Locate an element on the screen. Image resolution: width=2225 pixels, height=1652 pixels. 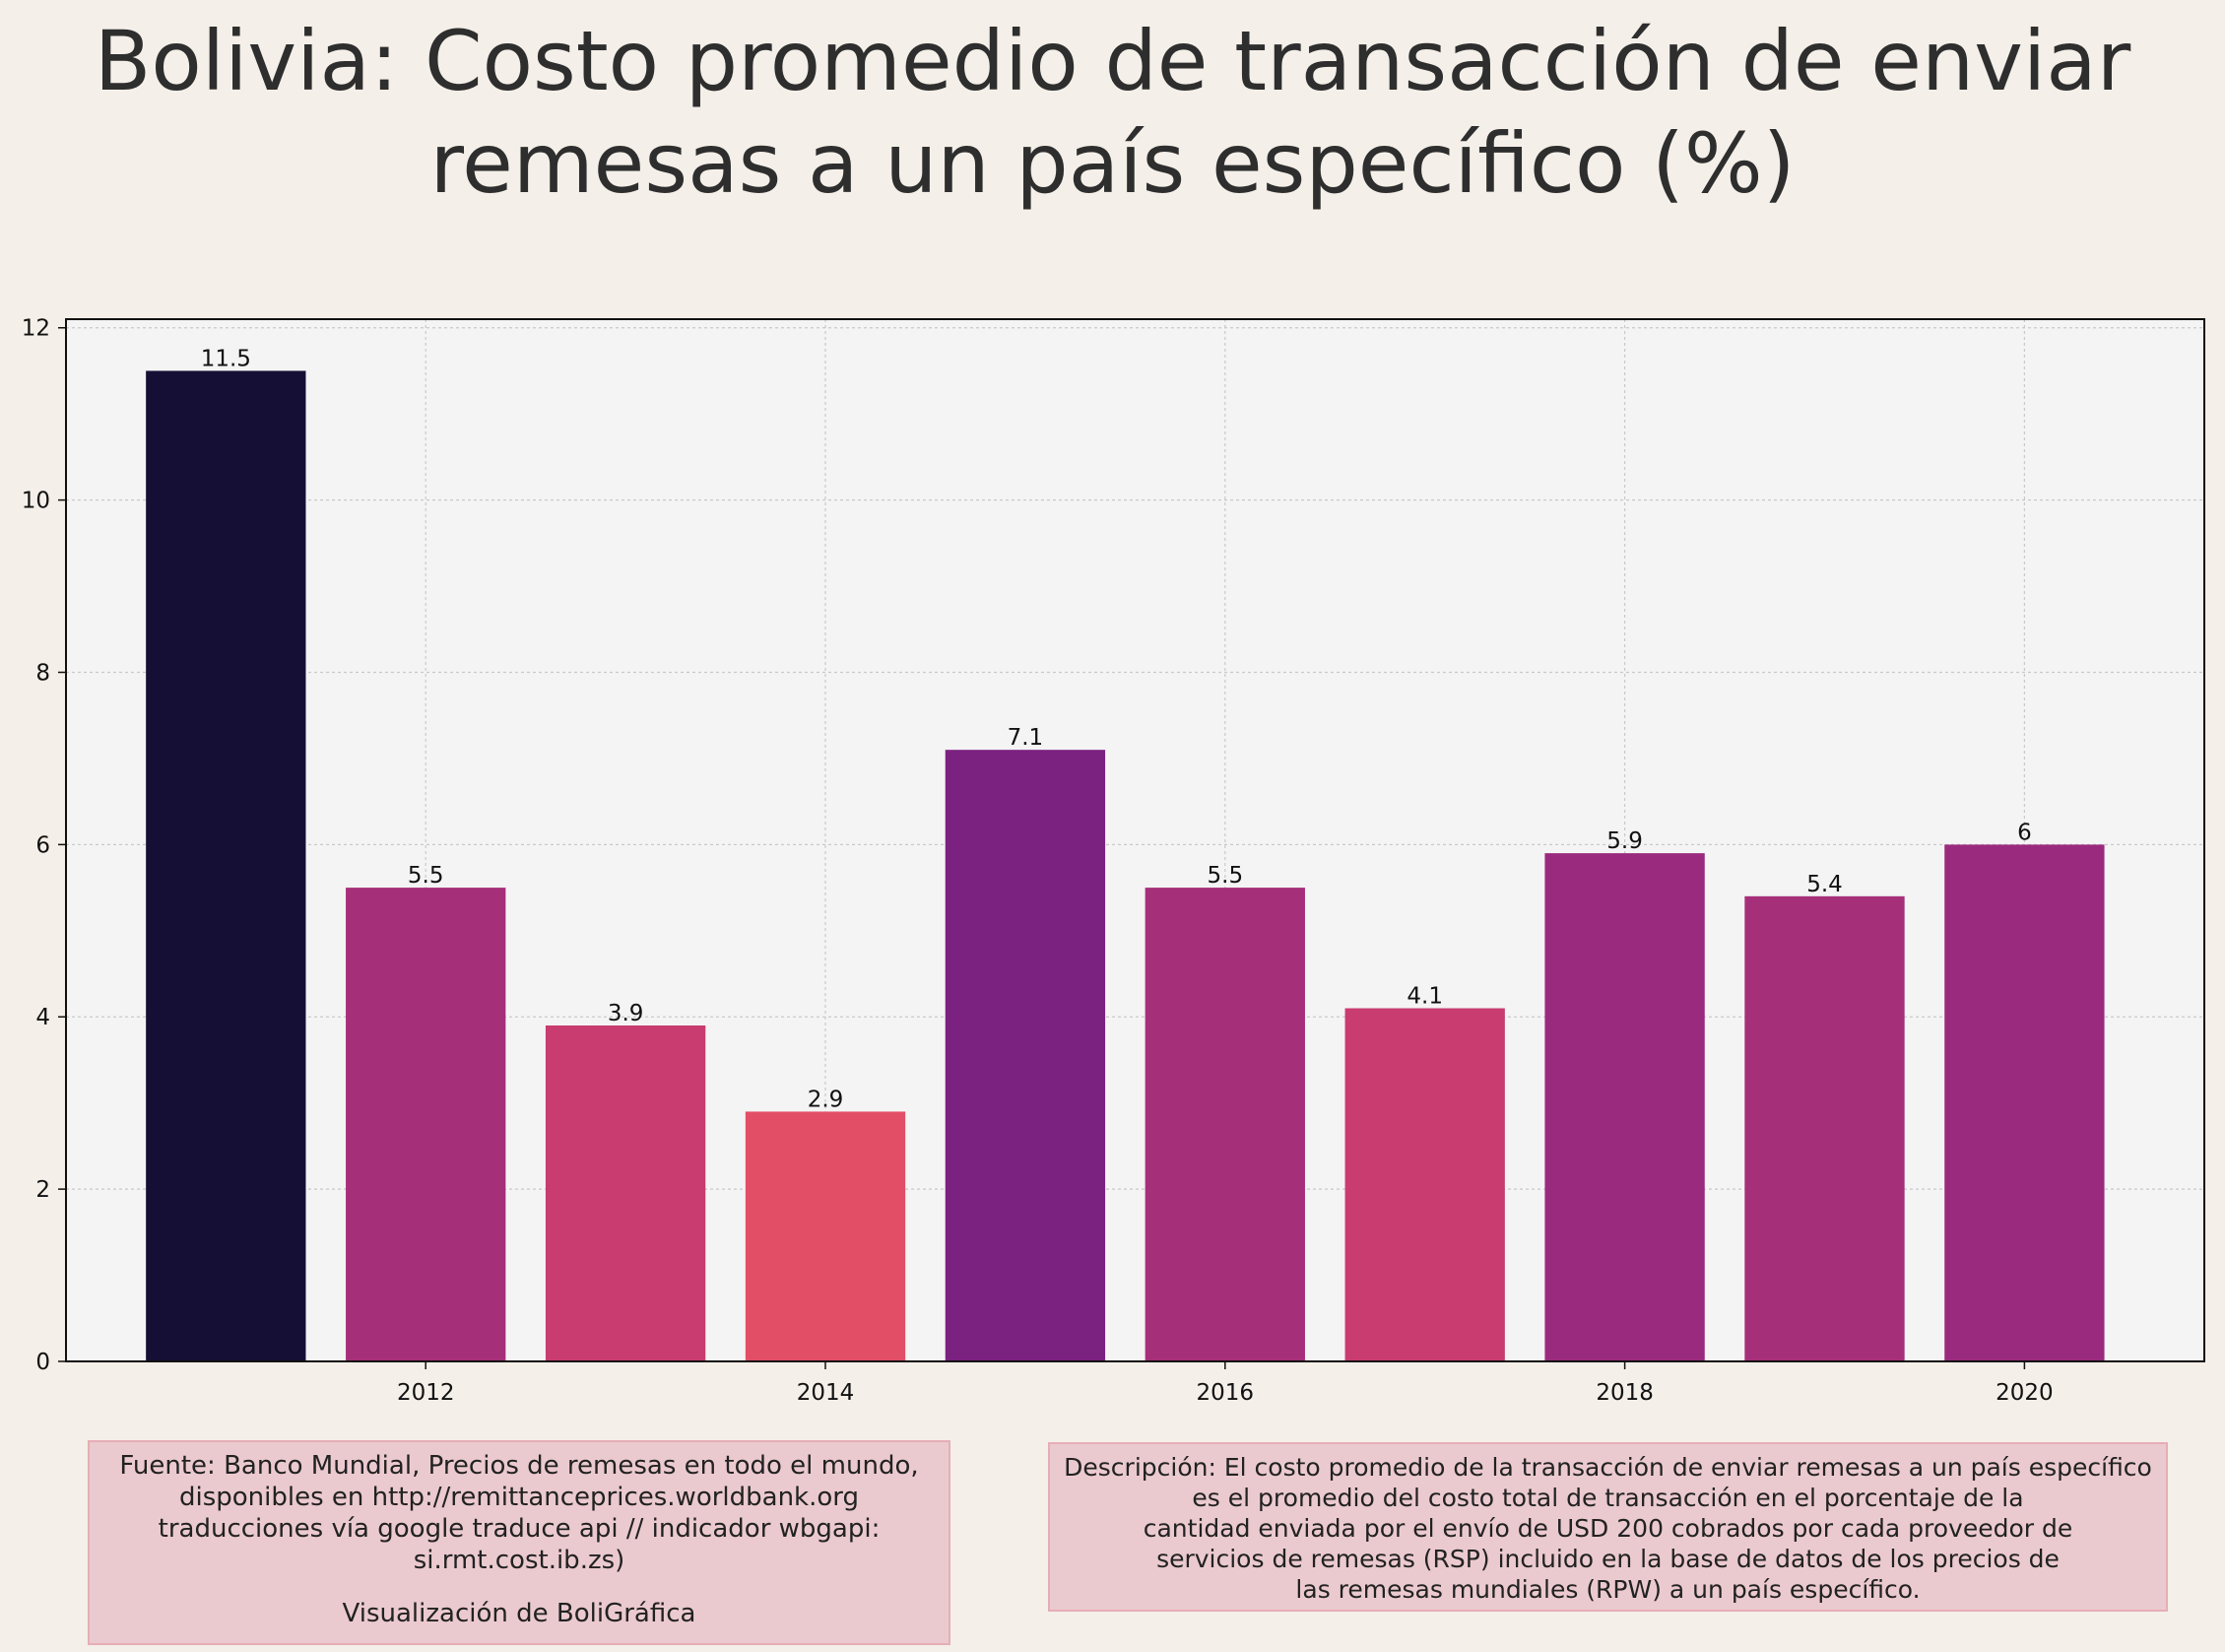
data-label-2013: 3.9 is located at coordinates (626, 1014).